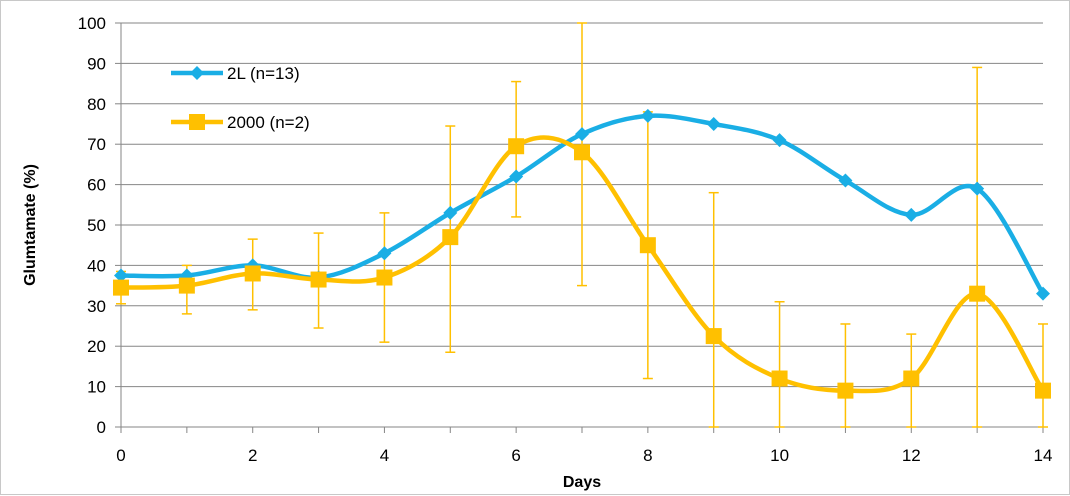 The height and width of the screenshot is (496, 1070). I want to click on y-tick-label: 20, so click(96, 346).